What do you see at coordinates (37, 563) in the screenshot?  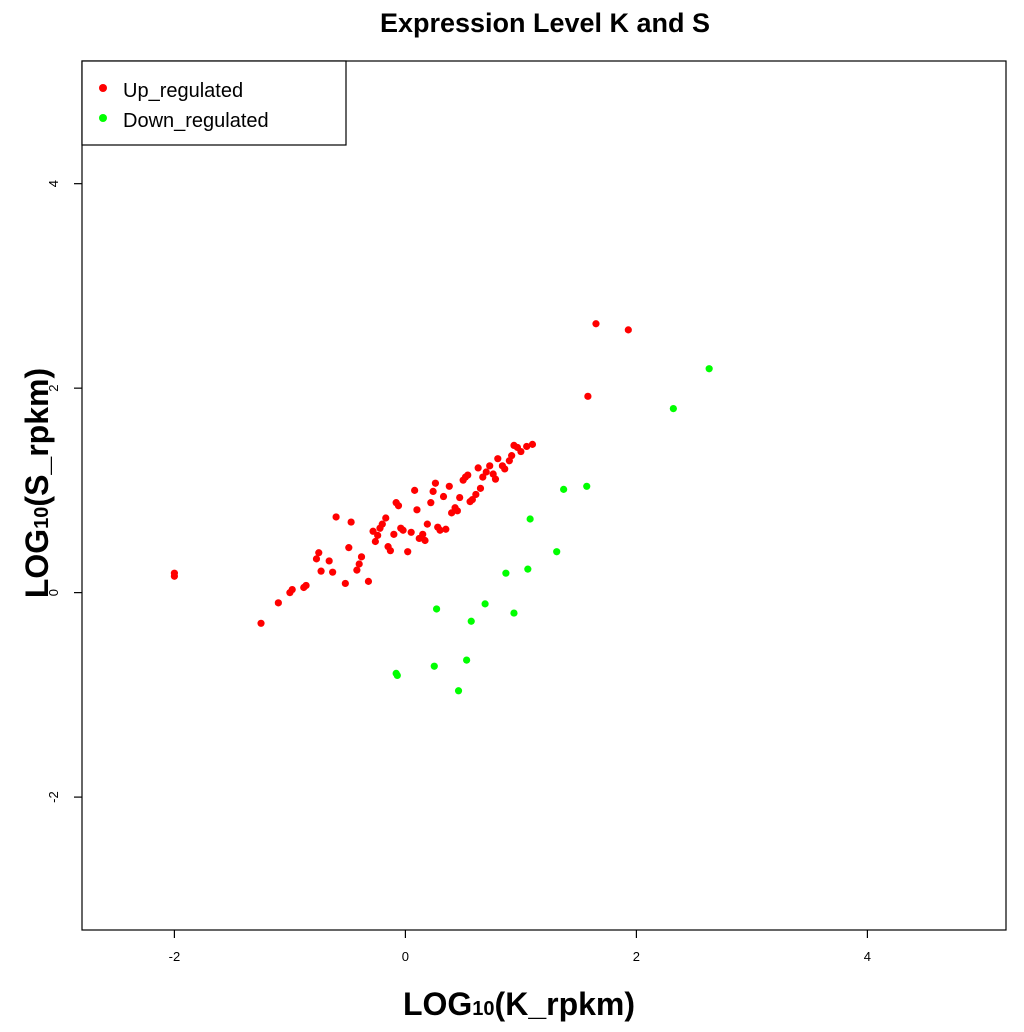 I see `y-axis-title-prefix: LOG` at bounding box center [37, 563].